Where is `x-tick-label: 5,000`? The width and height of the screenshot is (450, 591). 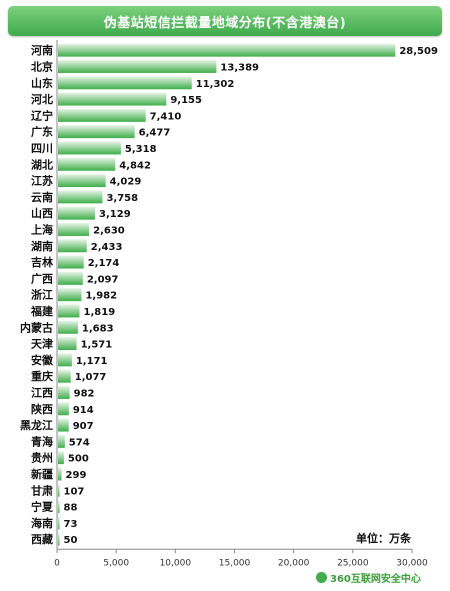
x-tick-label: 5,000 is located at coordinates (116, 563).